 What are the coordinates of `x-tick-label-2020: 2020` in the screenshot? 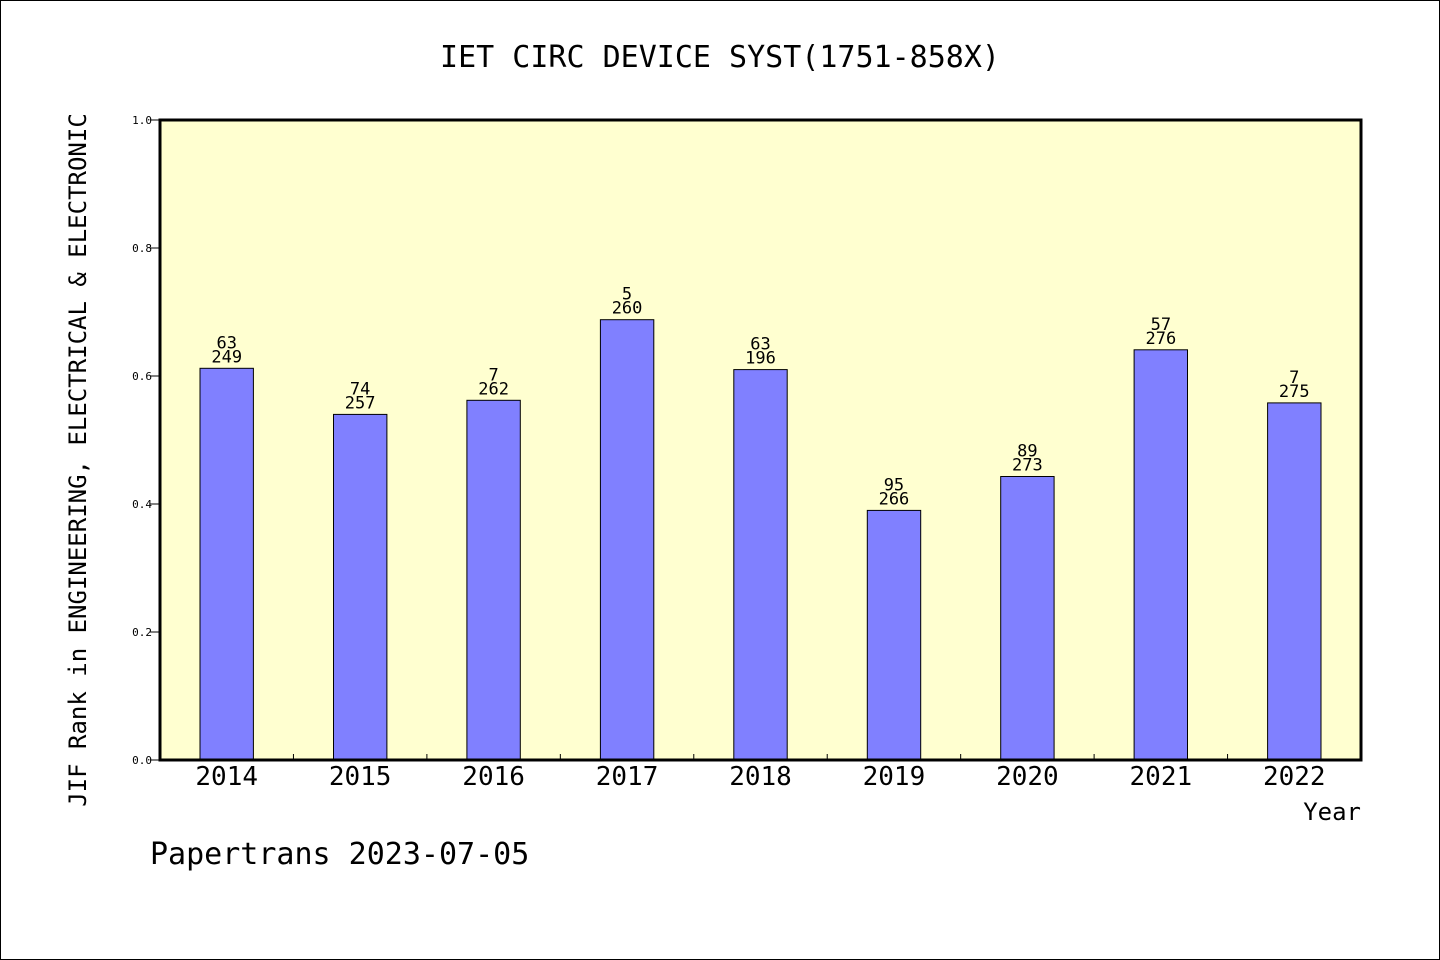 It's located at (1027, 777).